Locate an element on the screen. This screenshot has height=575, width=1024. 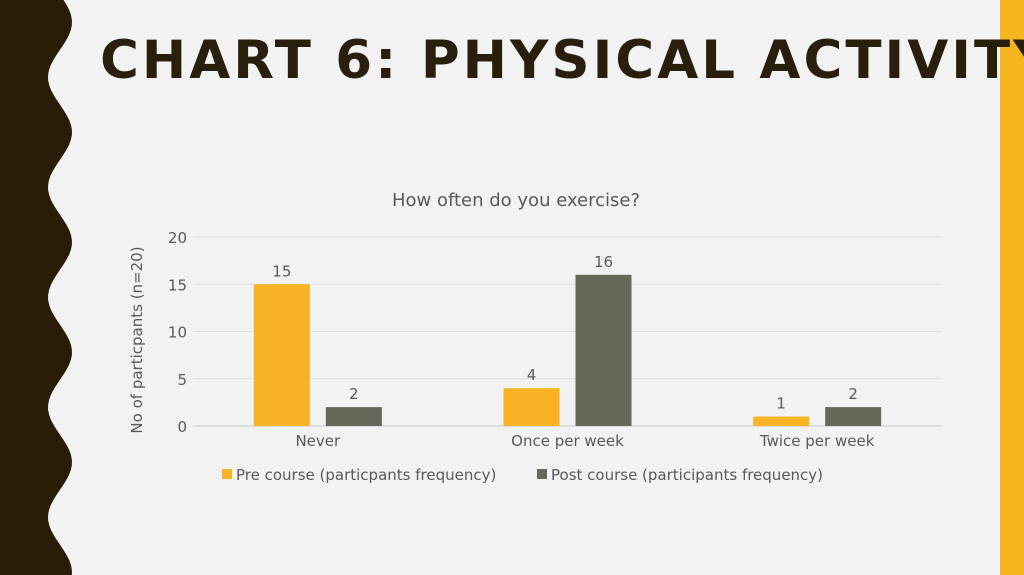
chart-y-ticks: 0 5 10 15 20 is located at coordinates (177, 332).